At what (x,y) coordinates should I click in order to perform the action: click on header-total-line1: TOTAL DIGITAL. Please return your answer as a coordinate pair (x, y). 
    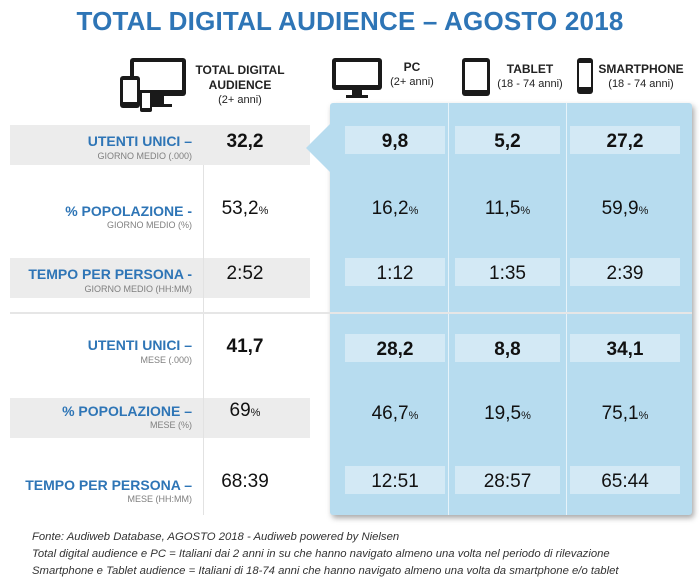
    Looking at the image, I should click on (240, 70).